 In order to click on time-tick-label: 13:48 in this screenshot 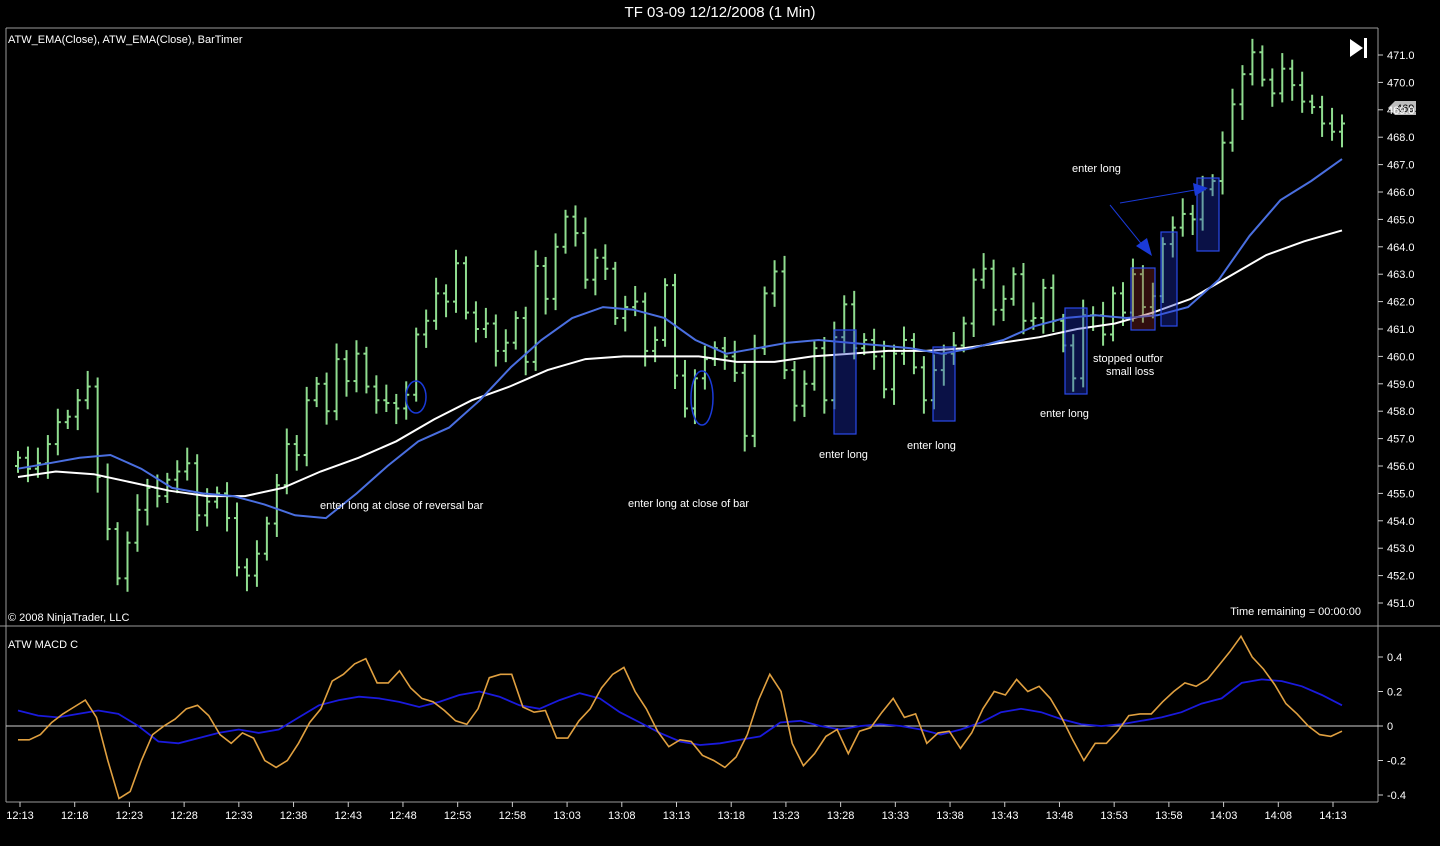, I will do `click(1060, 816)`.